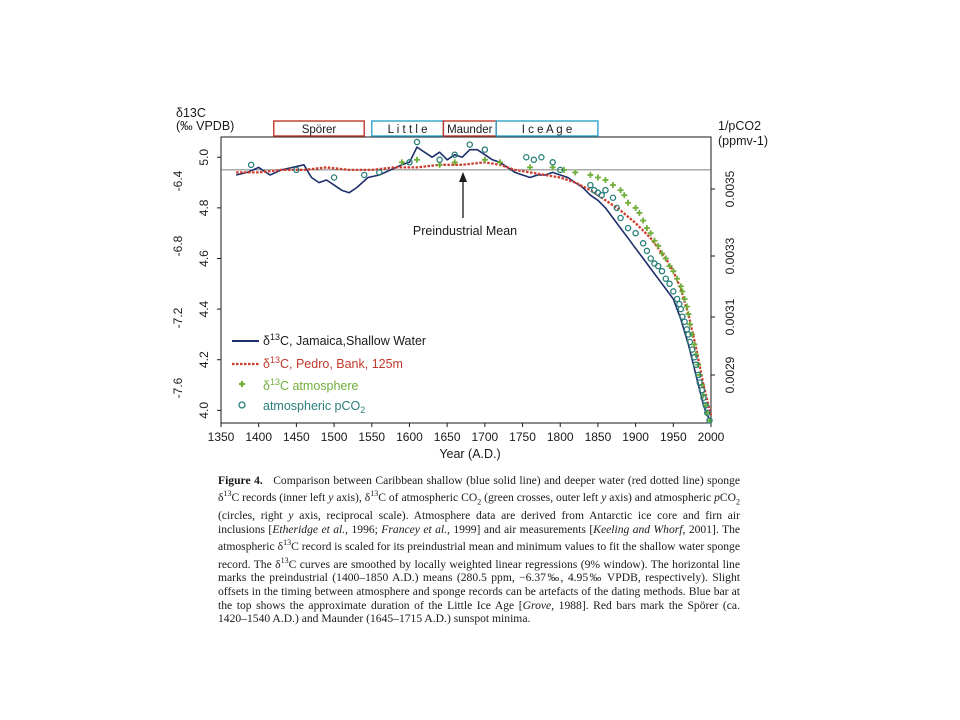  Describe the element at coordinates (470, 130) in the screenshot. I see `top-bar-label: Maunder` at that location.